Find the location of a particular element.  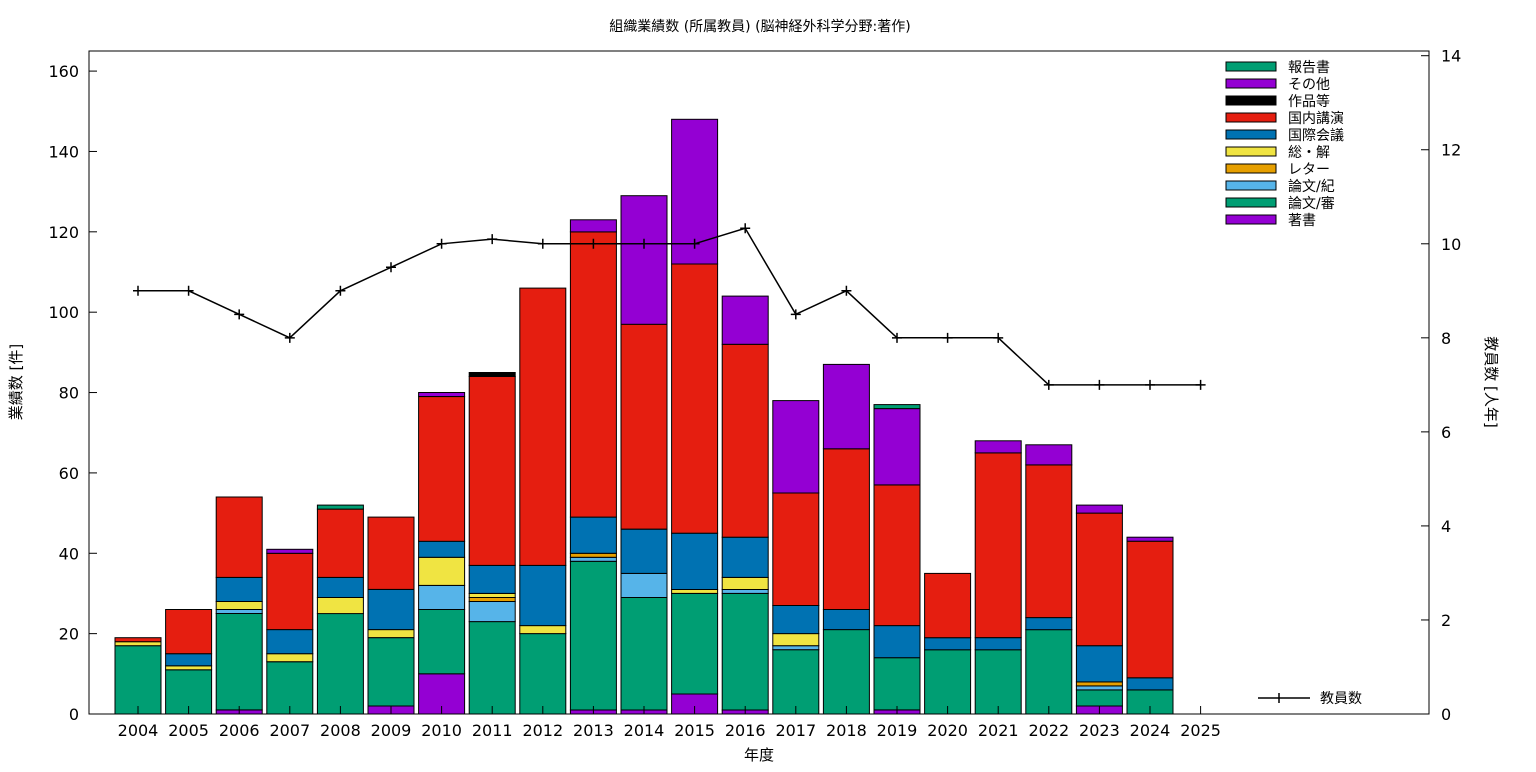

bar-2023-s1 is located at coordinates (1099, 698).